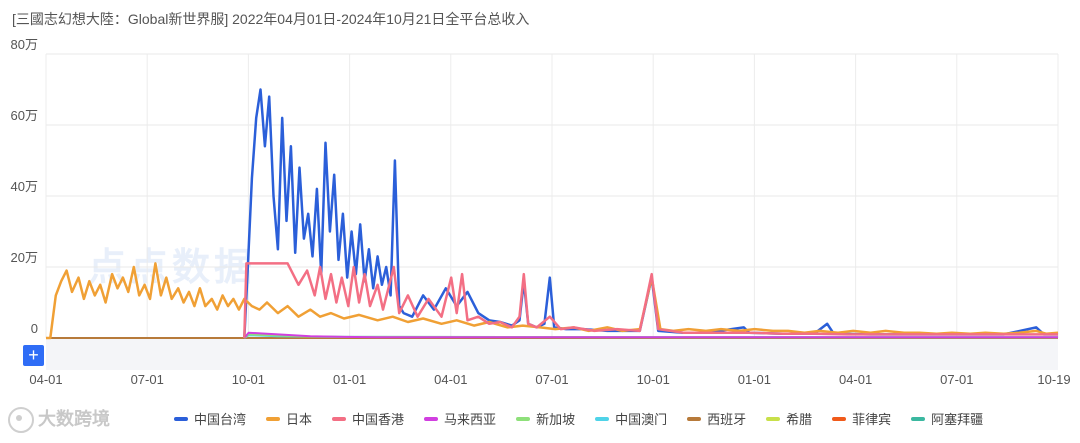  I want to click on legend-item: 希腊, so click(789, 418).